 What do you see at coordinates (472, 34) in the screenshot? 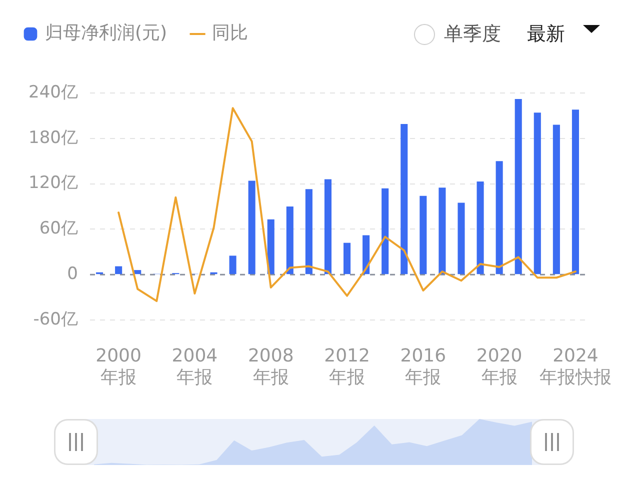
I see `text: 单季度` at bounding box center [472, 34].